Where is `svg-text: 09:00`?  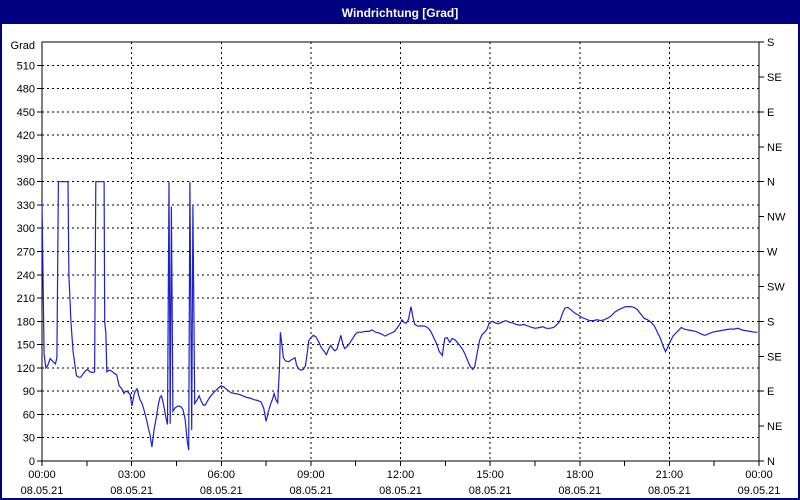 svg-text: 09:00 is located at coordinates (311, 475).